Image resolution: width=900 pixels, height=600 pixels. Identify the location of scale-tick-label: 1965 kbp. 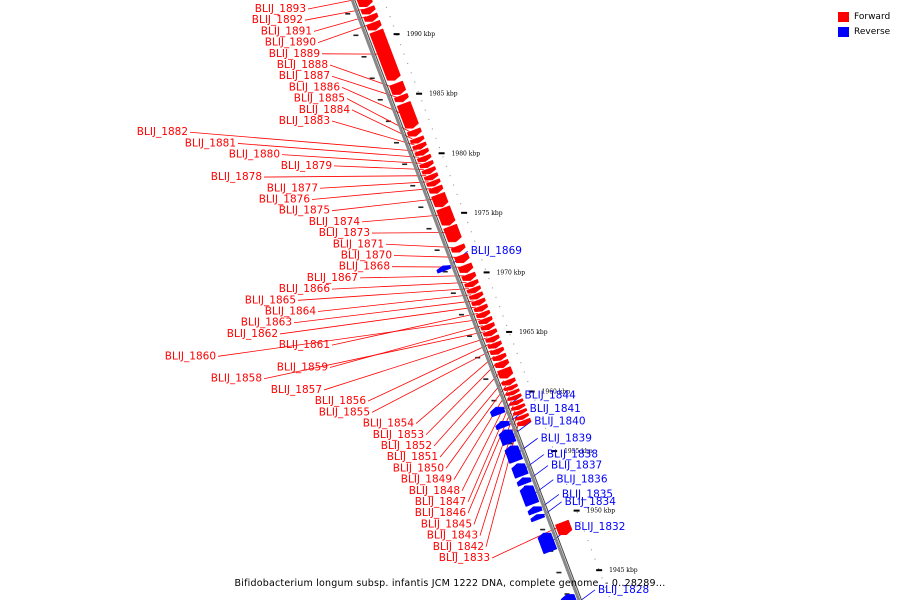
(533, 332).